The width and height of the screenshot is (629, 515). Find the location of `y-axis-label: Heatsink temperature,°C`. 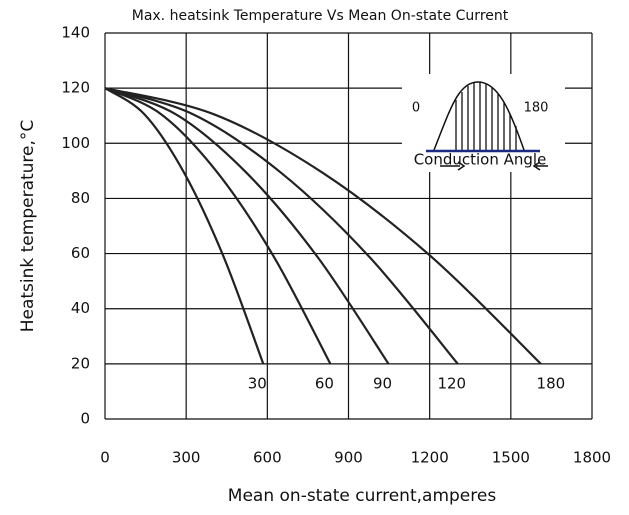

y-axis-label: Heatsink temperature,°C is located at coordinates (28, 226).